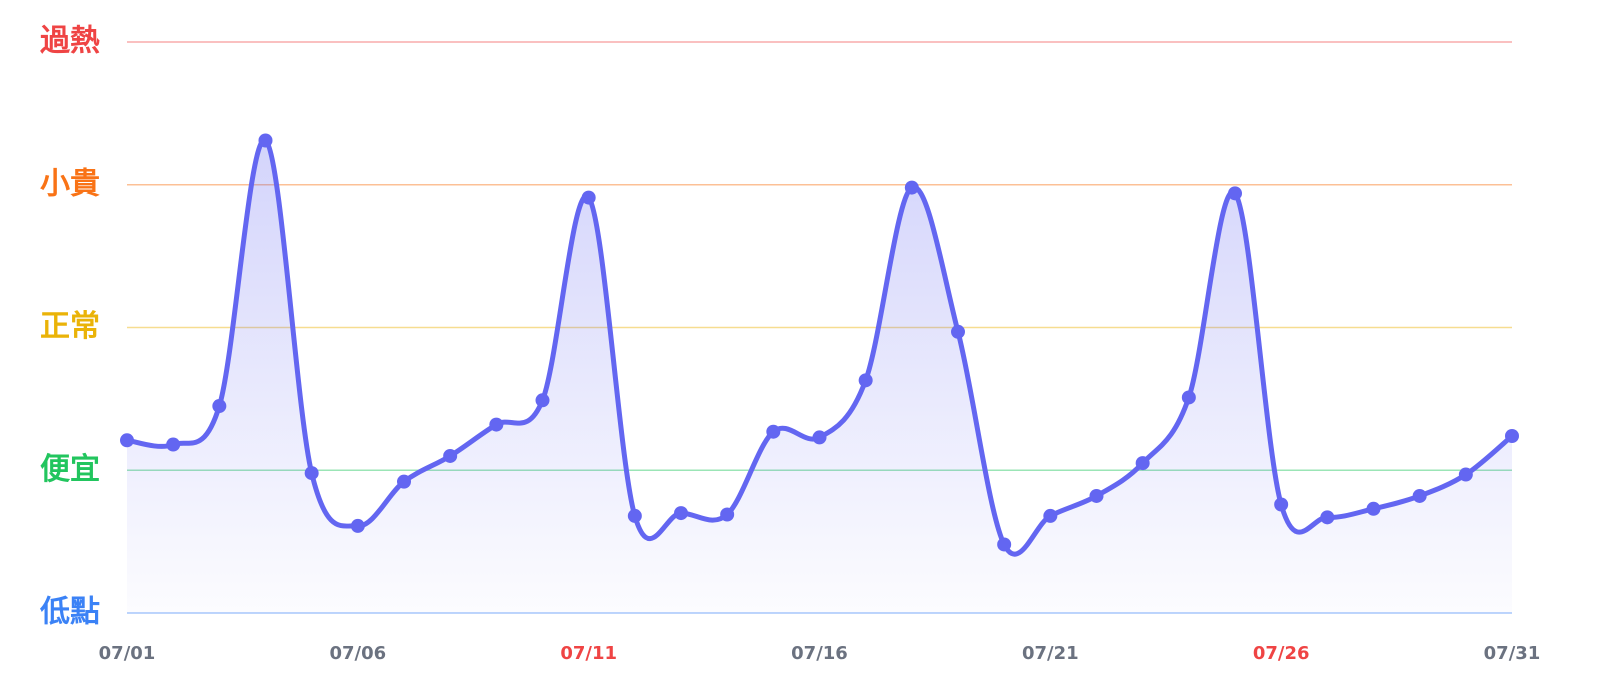  What do you see at coordinates (1050, 653) in the screenshot?
I see `x-tick-label: 07/21` at bounding box center [1050, 653].